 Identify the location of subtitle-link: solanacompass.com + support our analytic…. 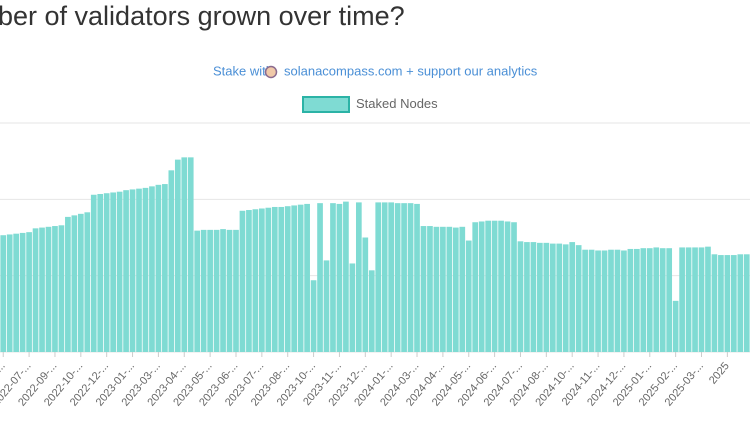
(411, 70).